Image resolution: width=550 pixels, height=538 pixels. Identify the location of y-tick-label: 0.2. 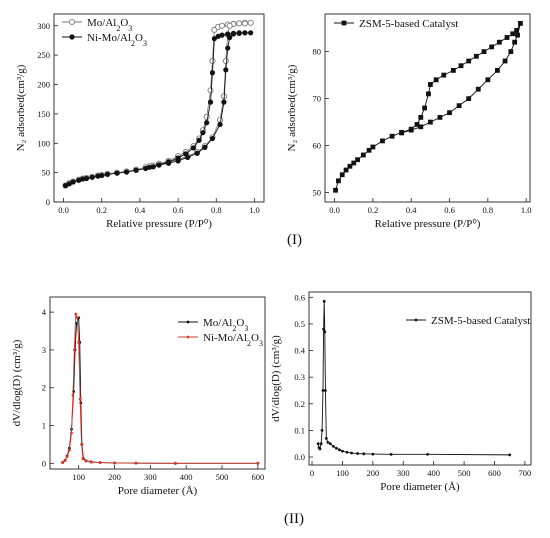
(299, 404).